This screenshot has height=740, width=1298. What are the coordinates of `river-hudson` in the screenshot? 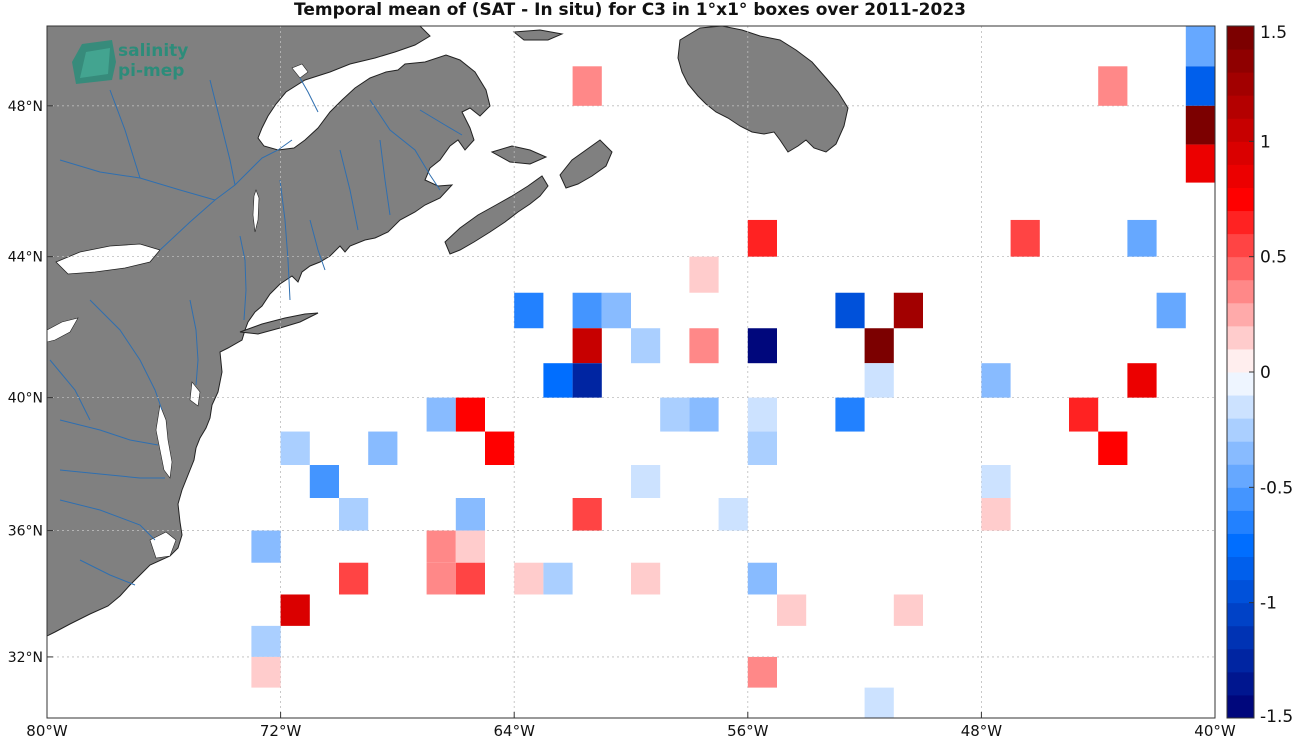 It's located at (243, 278).